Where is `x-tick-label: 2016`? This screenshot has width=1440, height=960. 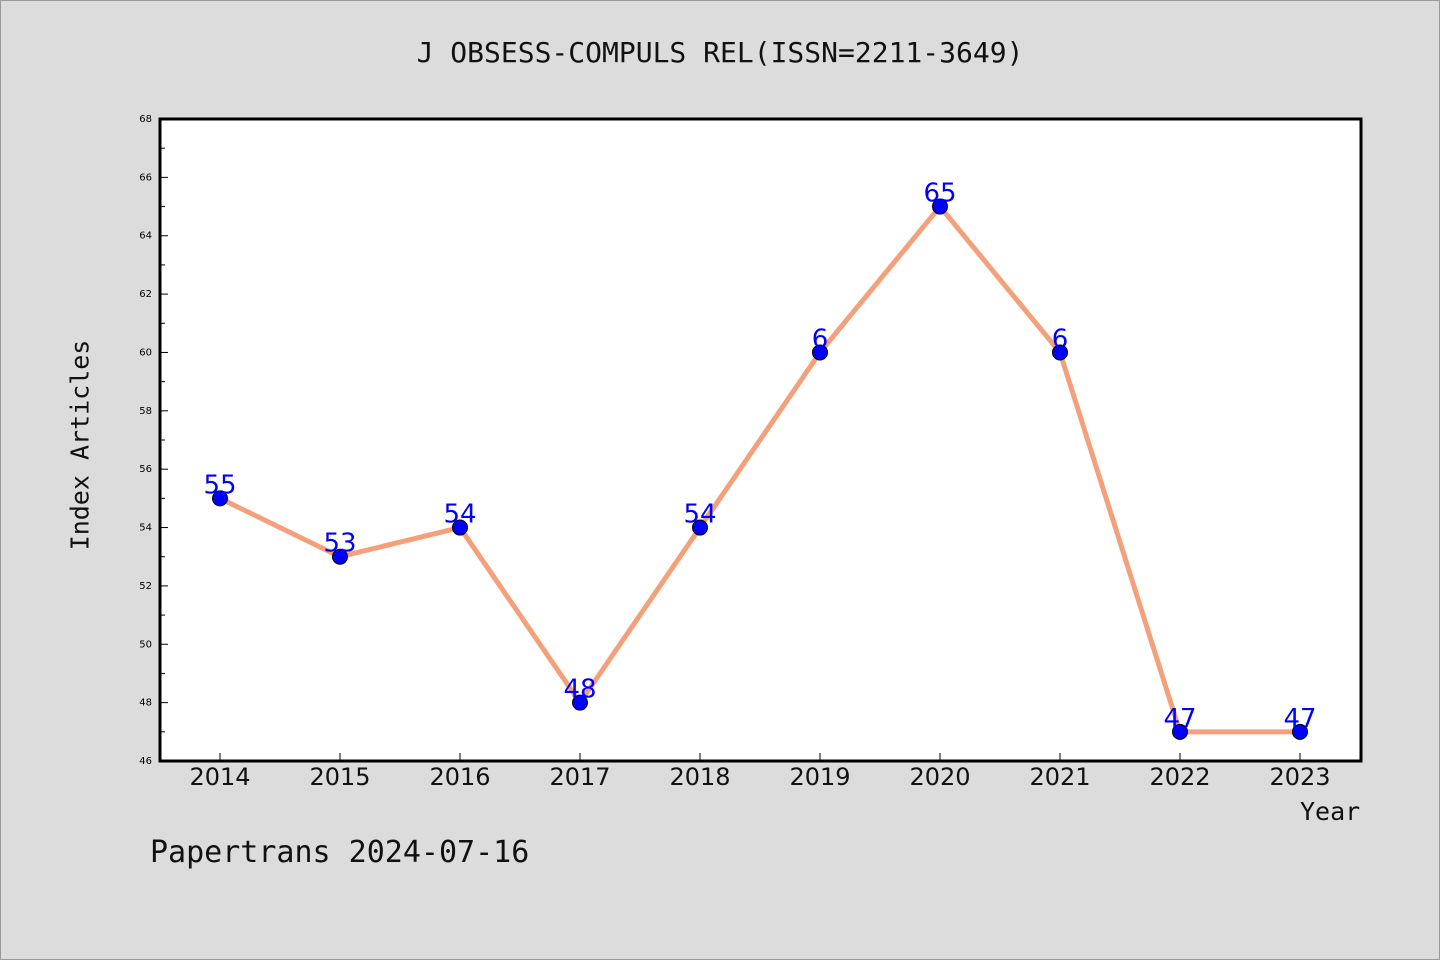 x-tick-label: 2016 is located at coordinates (459, 777).